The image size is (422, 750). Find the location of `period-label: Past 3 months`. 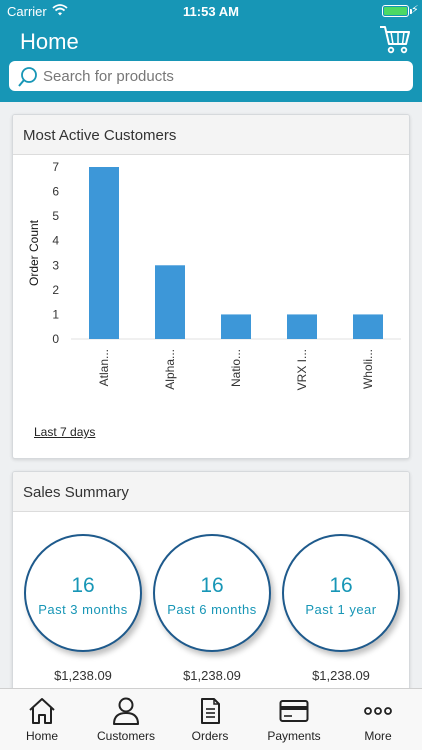

period-label: Past 3 months is located at coordinates (83, 609).